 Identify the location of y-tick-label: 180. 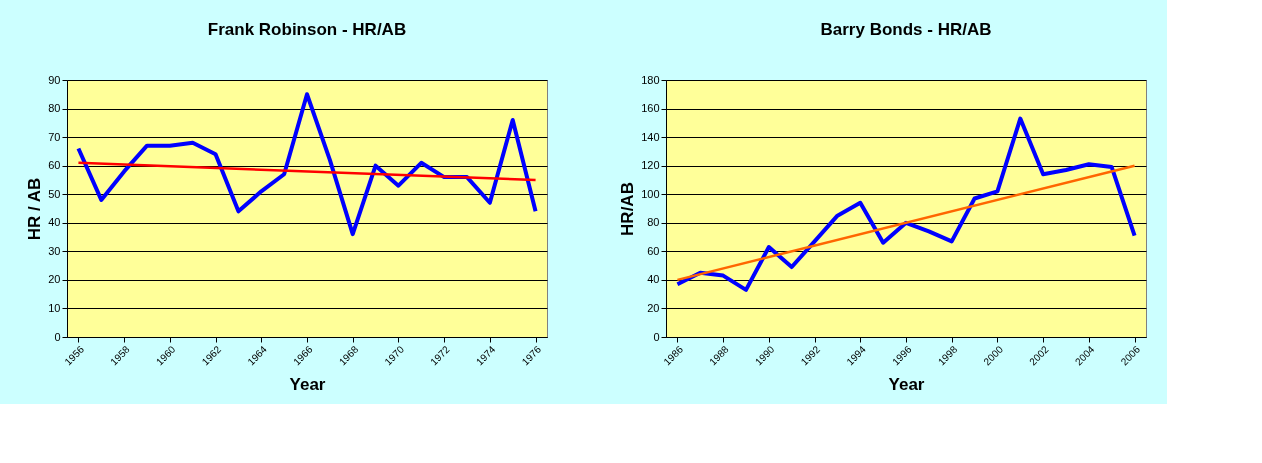
(650, 79).